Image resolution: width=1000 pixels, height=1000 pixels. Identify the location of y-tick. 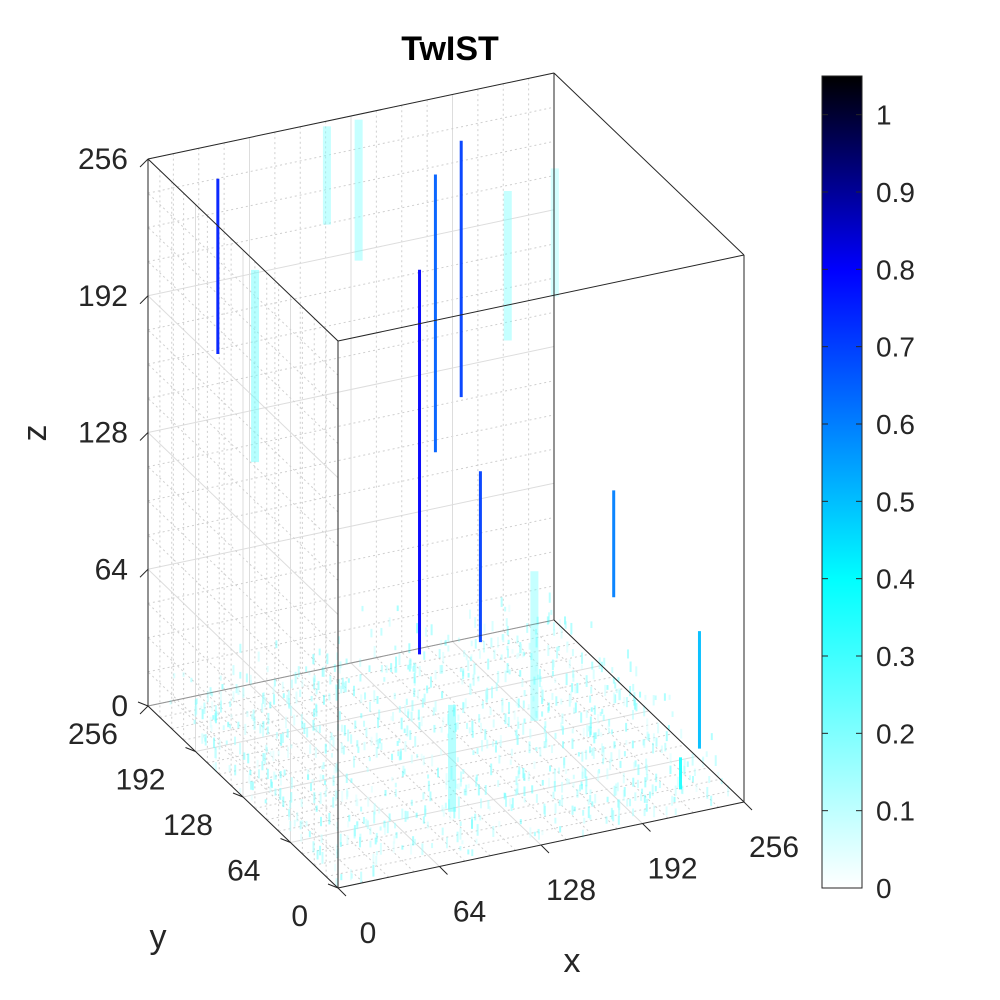
(285, 840).